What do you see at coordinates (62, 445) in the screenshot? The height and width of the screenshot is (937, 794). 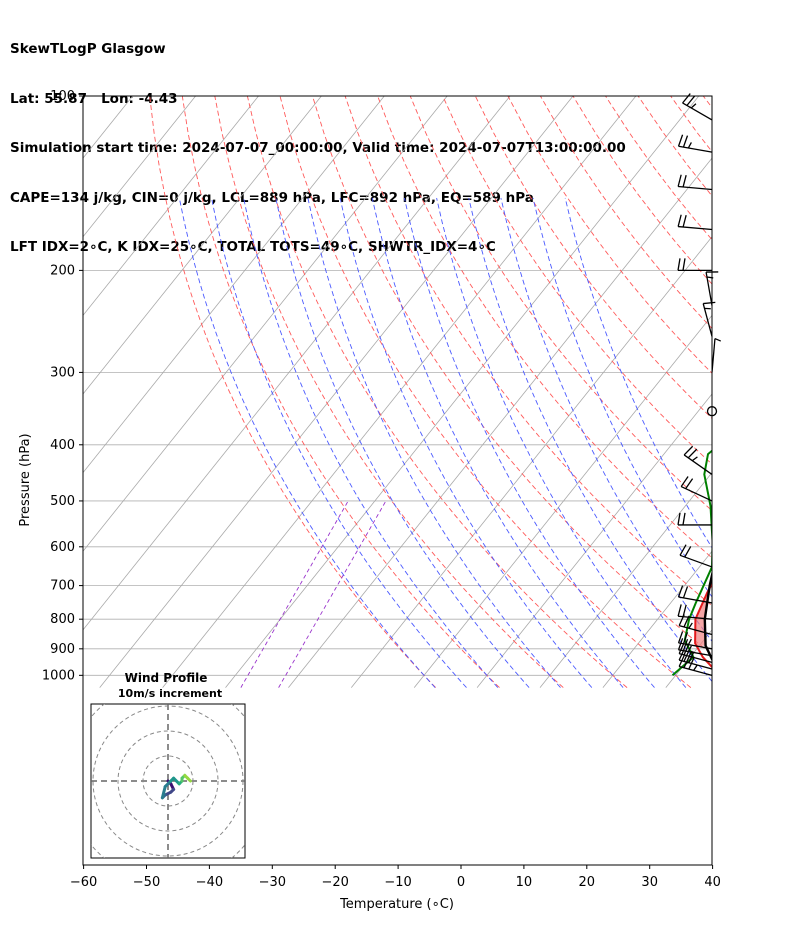 I see `y-tick-label: 400` at bounding box center [62, 445].